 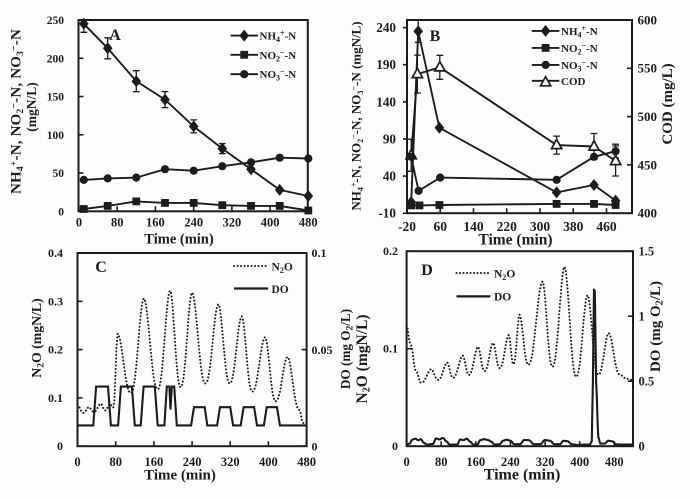 What do you see at coordinates (386, 64) in the screenshot?
I see `svg-text: 190` at bounding box center [386, 64].